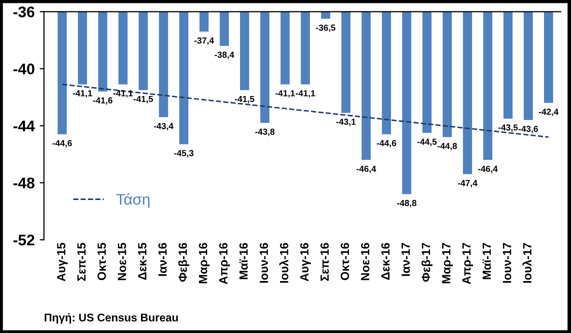 Image resolution: width=571 pixels, height=333 pixels. Describe the element at coordinates (24, 126) in the screenshot. I see `y-tick-label: -44` at that location.